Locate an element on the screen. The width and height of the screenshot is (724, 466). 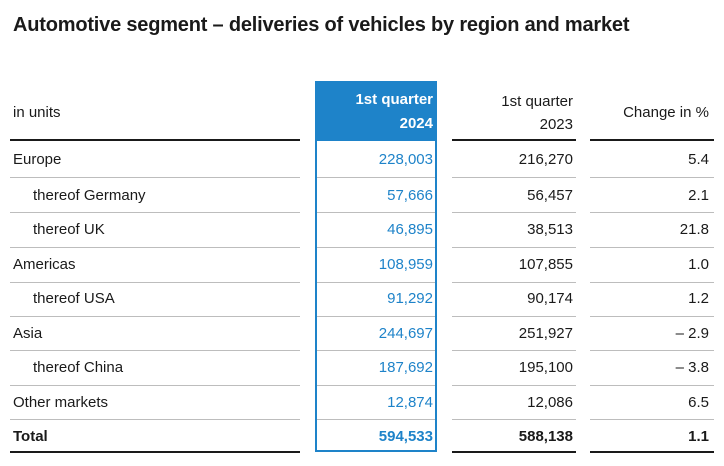
row-value-2023: 38,513 is located at coordinates (550, 229).